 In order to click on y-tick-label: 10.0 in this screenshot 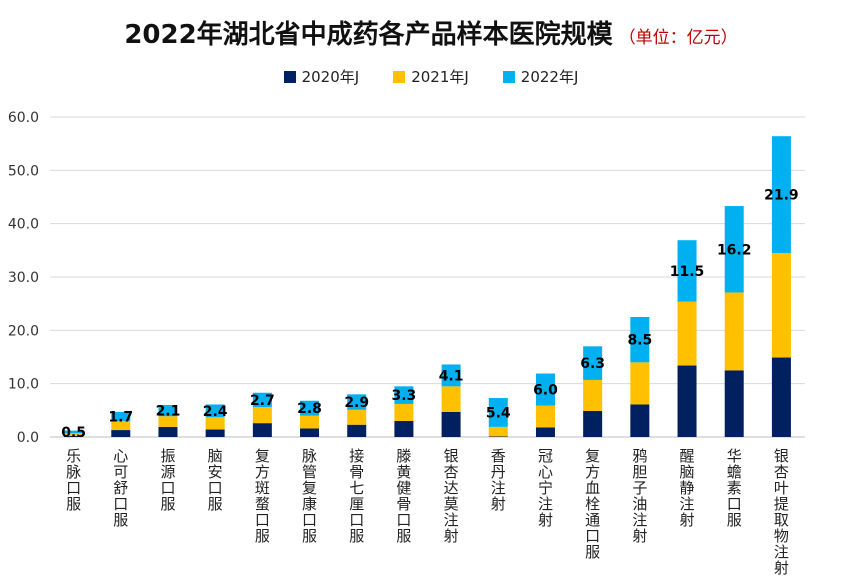, I will do `click(23, 385)`.